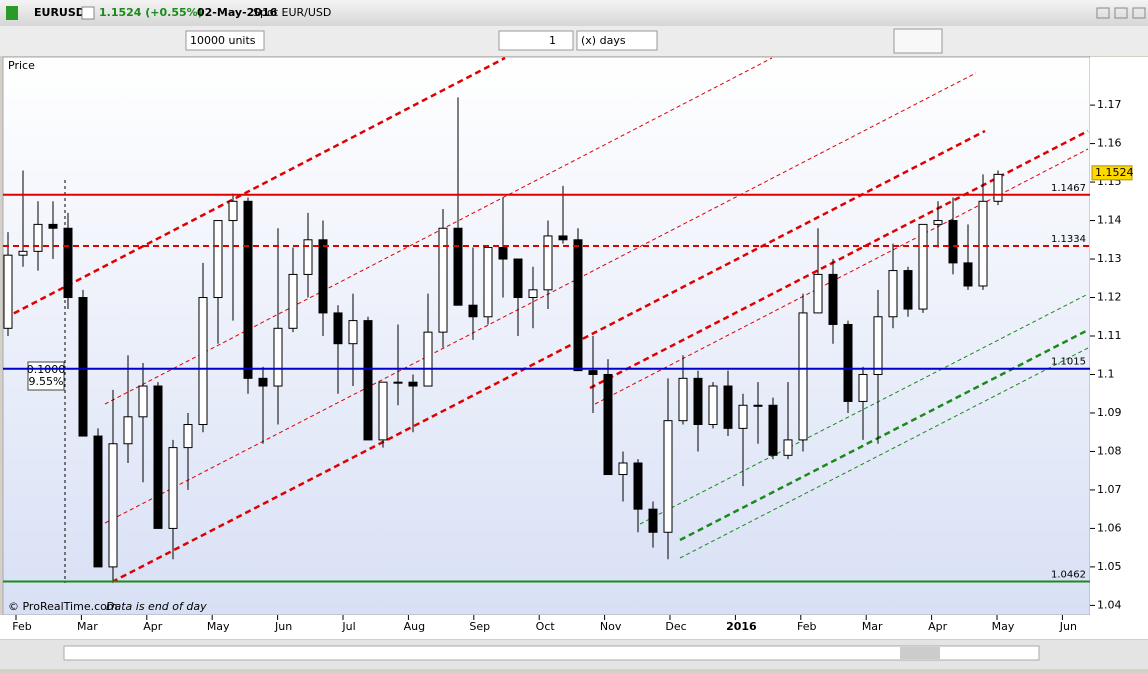  Describe the element at coordinates (1109, 604) in the screenshot. I see `y-tick-label: 1.04` at that location.